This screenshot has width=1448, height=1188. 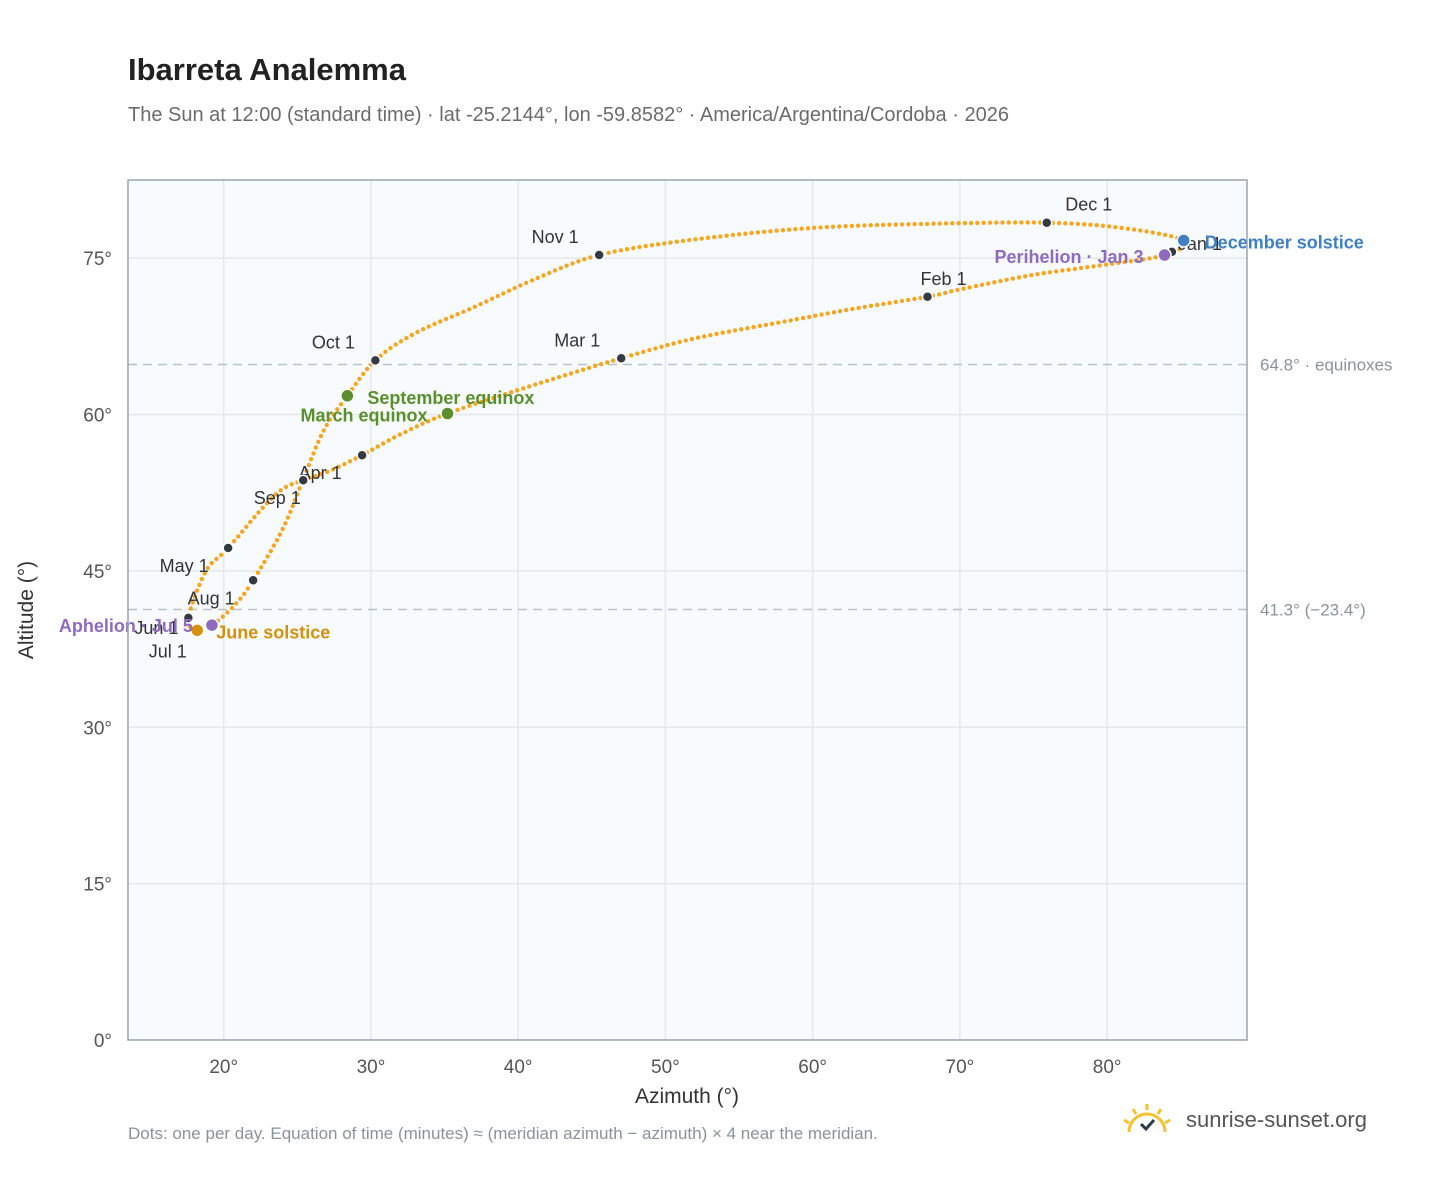 I want to click on month-label: Dec 1, so click(x=1088, y=205).